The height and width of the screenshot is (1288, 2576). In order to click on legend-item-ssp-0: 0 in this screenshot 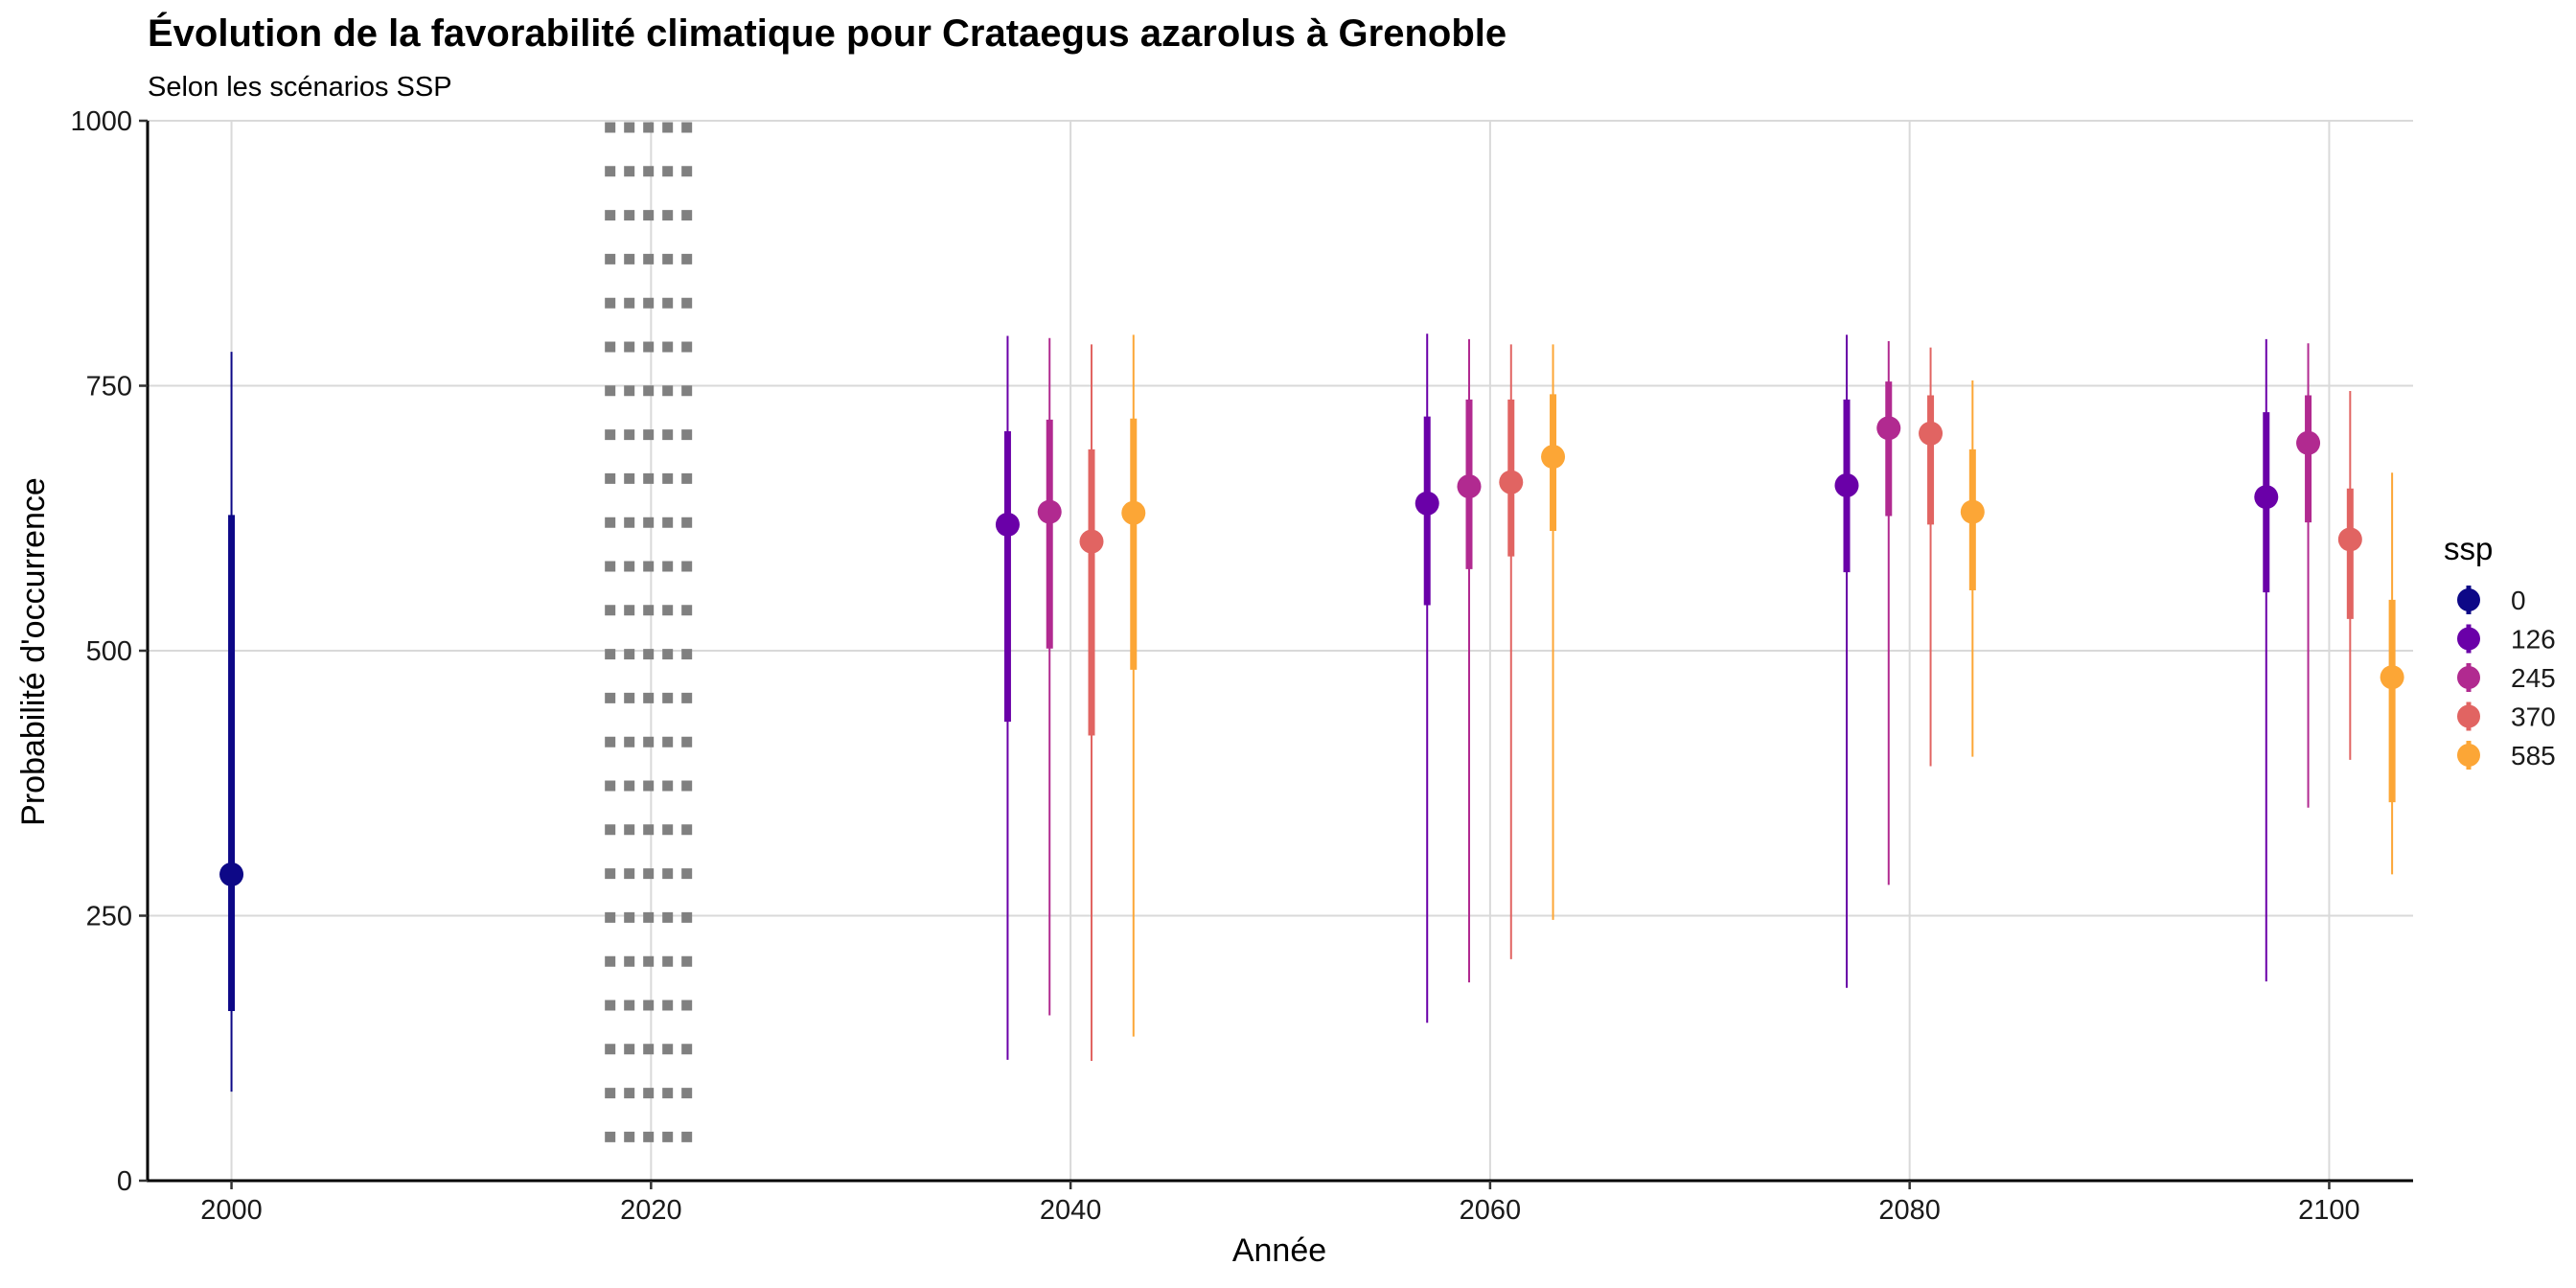, I will do `click(2491, 600)`.